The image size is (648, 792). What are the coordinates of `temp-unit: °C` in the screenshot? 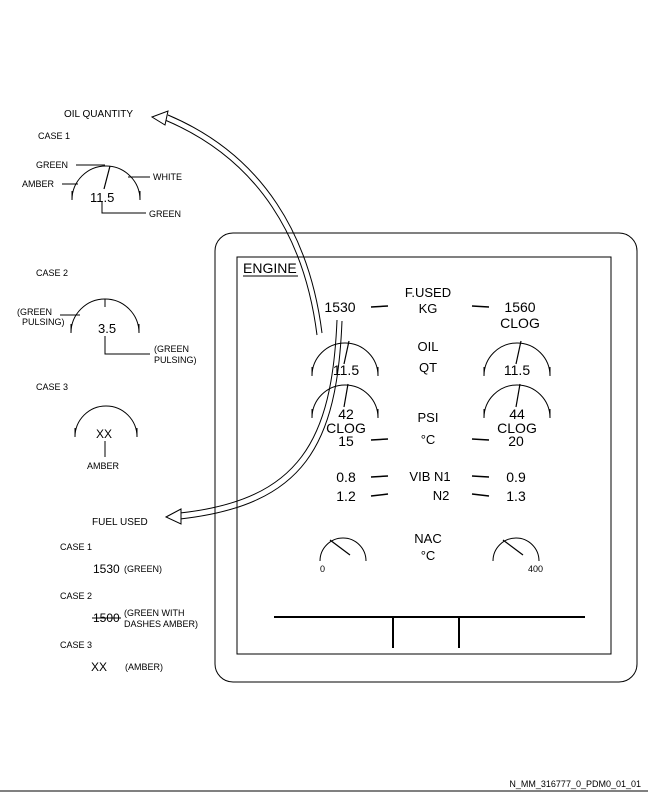 It's located at (428, 439).